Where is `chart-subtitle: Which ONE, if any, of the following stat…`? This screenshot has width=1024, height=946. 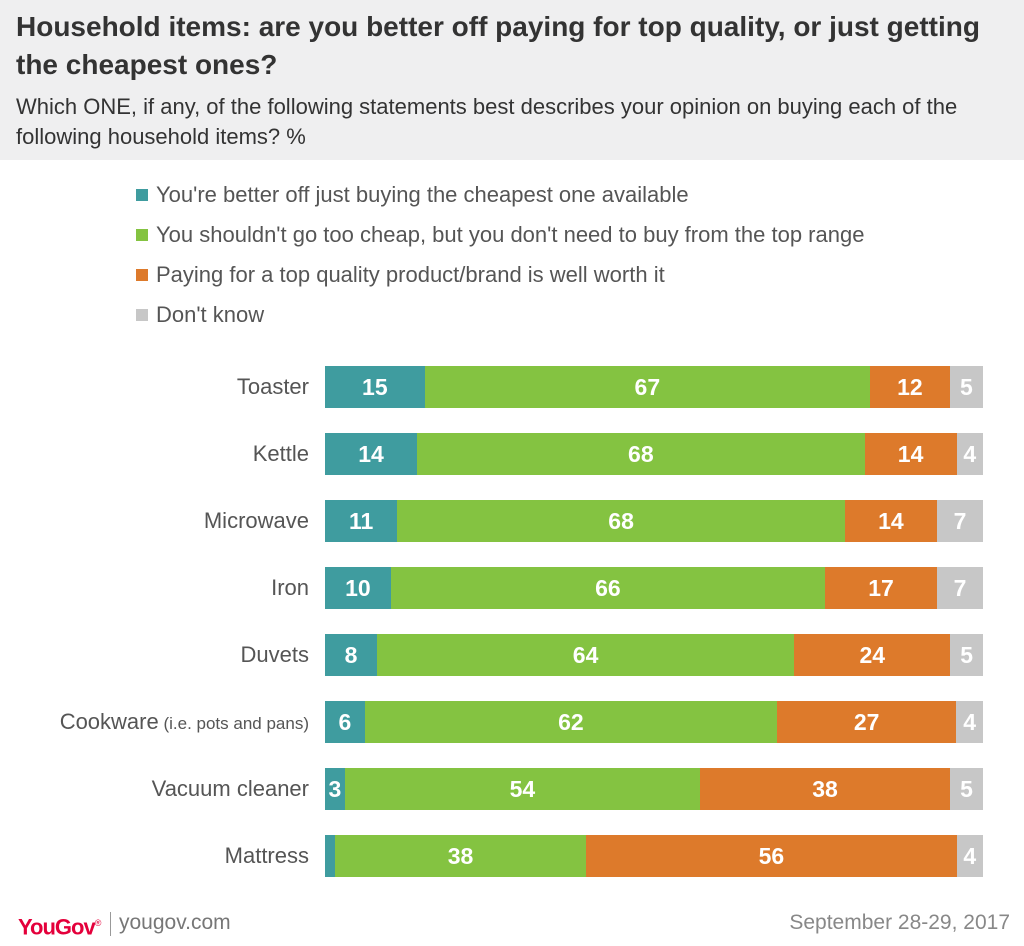
chart-subtitle: Which ONE, if any, of the following stat… is located at coordinates (487, 121).